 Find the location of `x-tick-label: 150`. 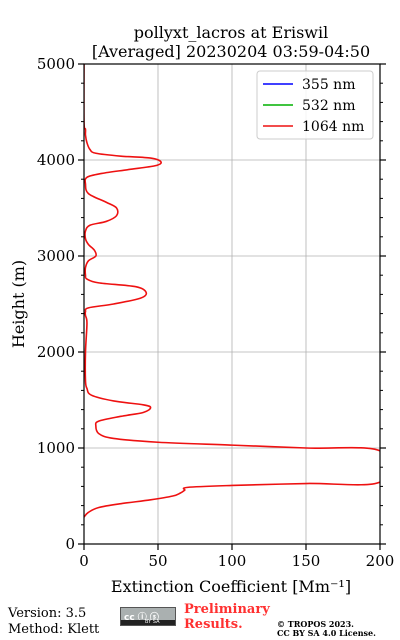

x-tick-label: 150 is located at coordinates (306, 561).